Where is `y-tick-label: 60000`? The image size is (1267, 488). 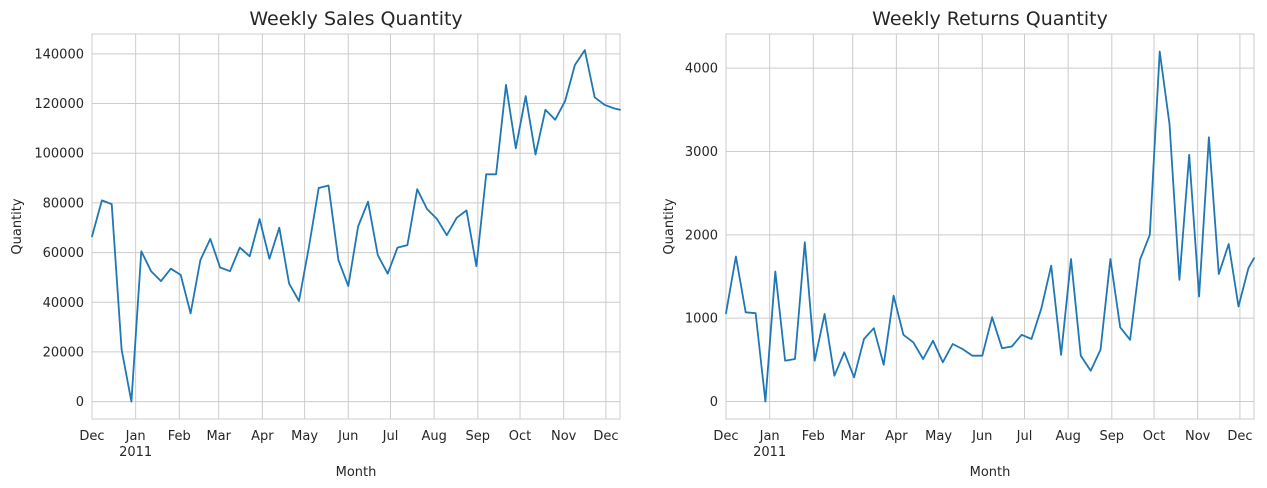 y-tick-label: 60000 is located at coordinates (63, 253).